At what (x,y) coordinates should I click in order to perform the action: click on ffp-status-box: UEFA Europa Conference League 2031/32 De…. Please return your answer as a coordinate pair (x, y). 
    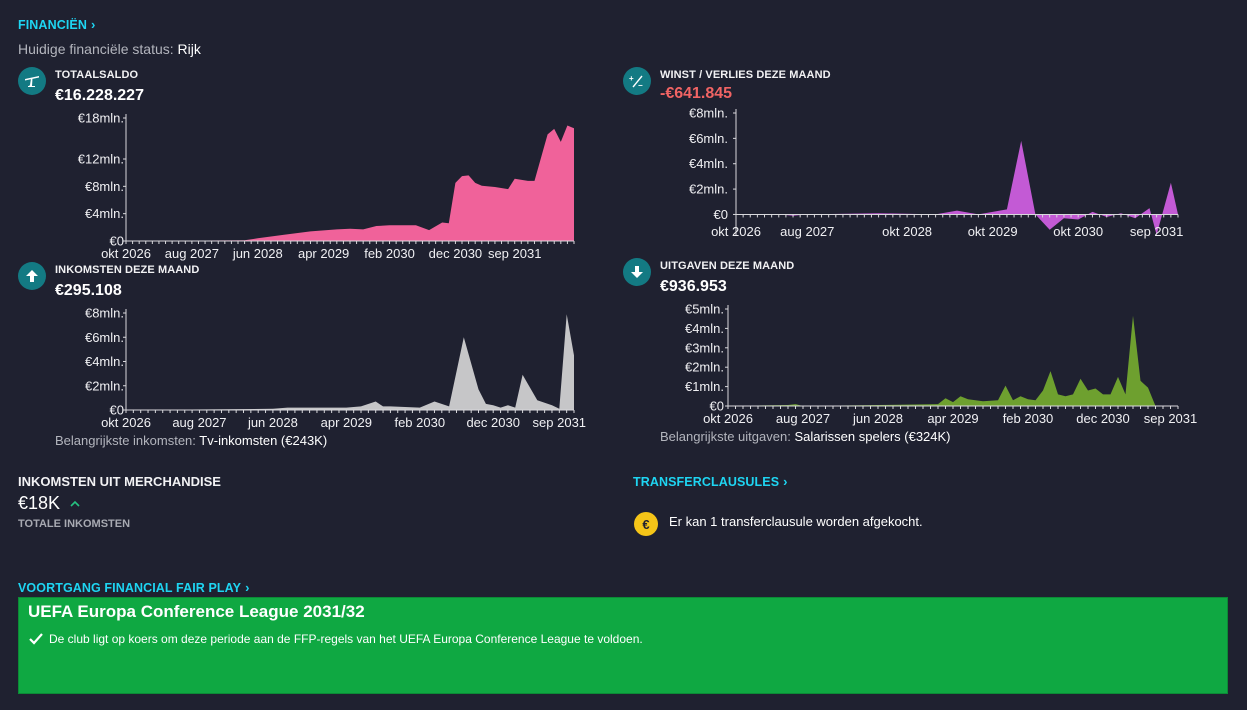
    Looking at the image, I should click on (623, 645).